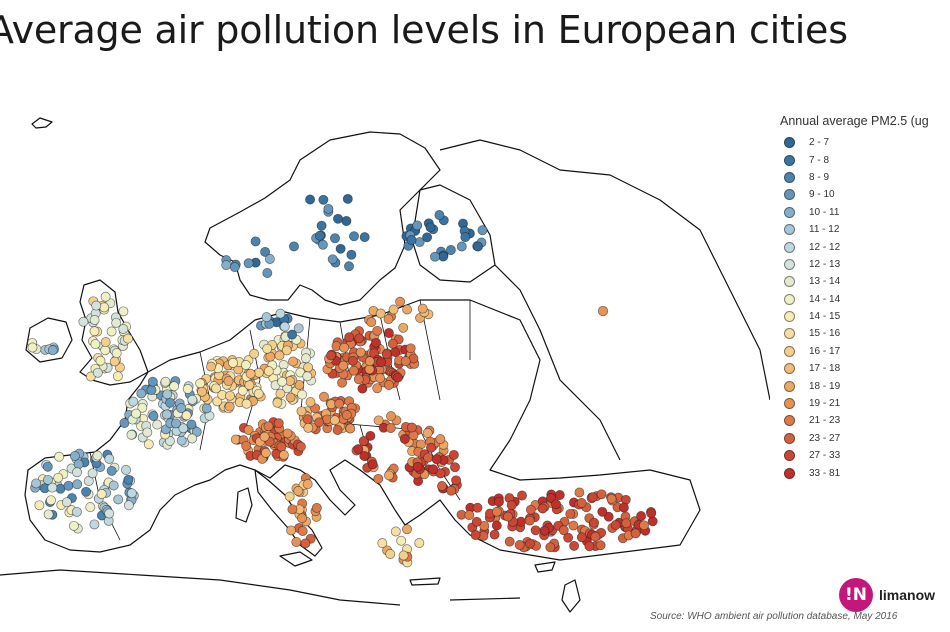 The image size is (950, 632). Describe the element at coordinates (824, 230) in the screenshot. I see `legend-label: 11 - 12` at that location.